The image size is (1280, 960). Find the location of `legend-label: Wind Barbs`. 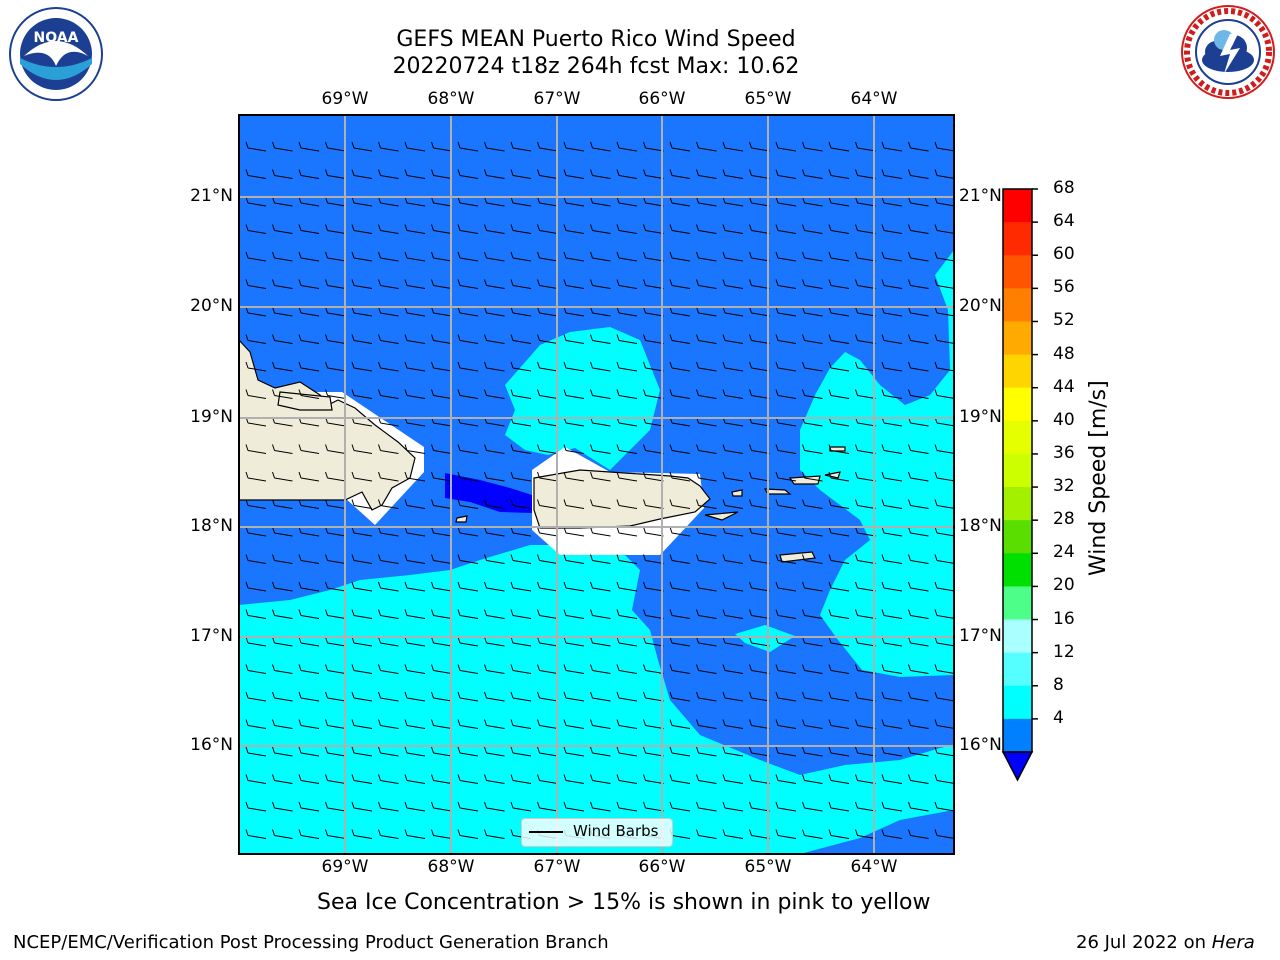

legend-label: Wind Barbs is located at coordinates (616, 831).